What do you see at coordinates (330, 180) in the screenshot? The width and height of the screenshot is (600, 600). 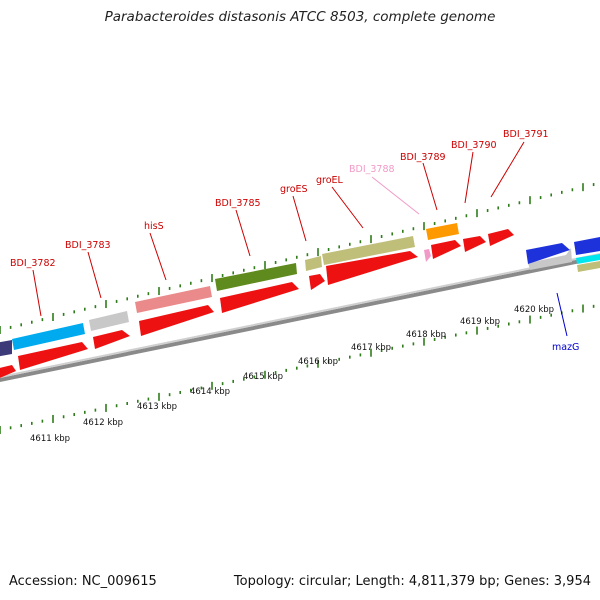 I see `gene-label: groEL` at bounding box center [330, 180].